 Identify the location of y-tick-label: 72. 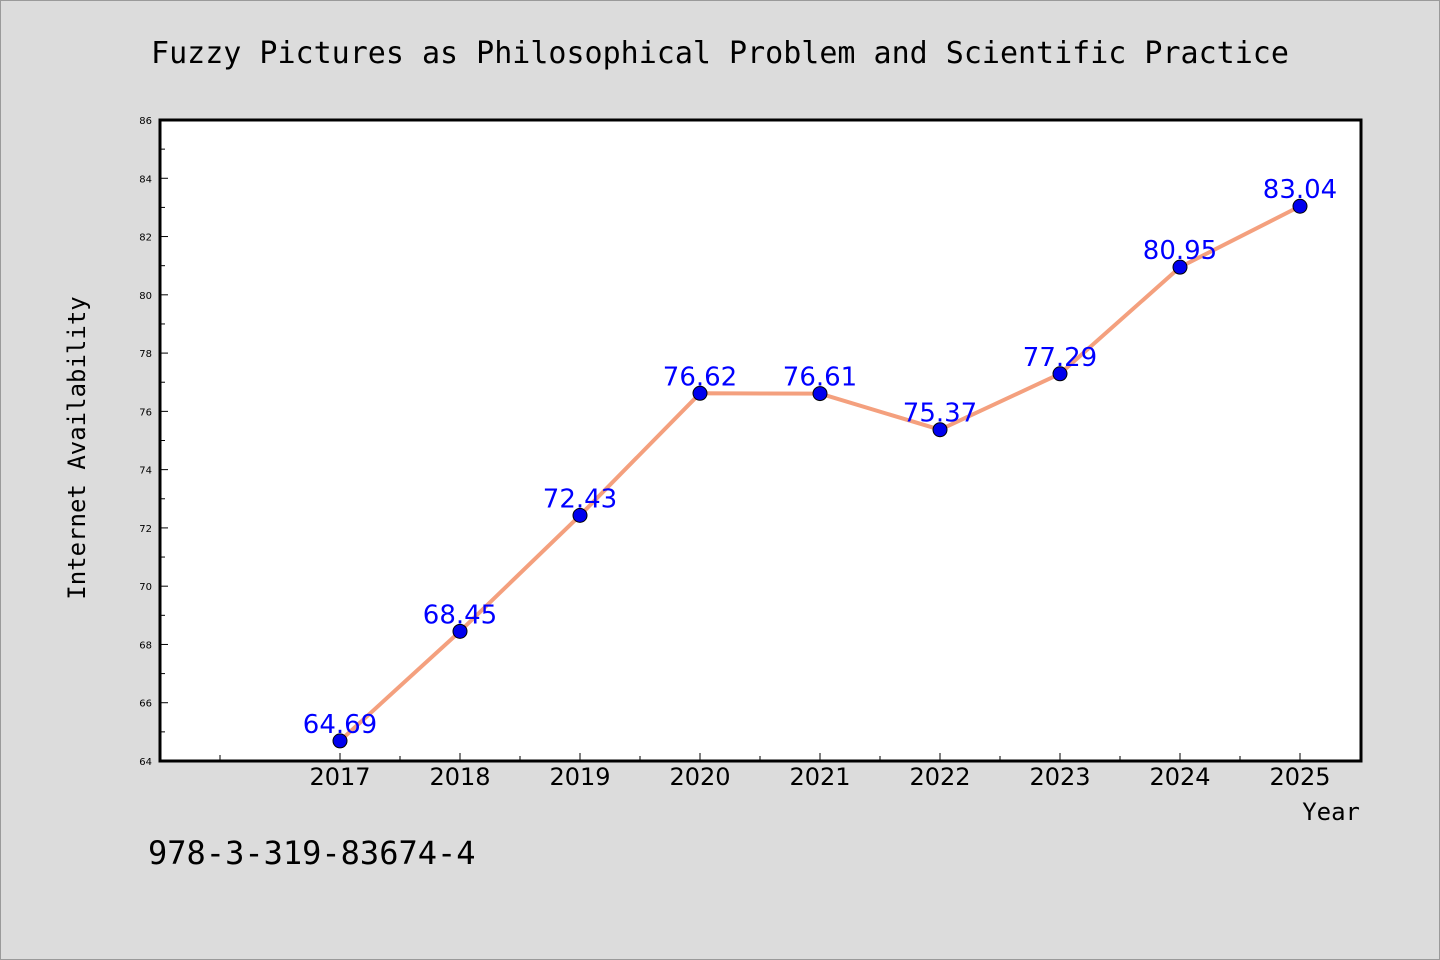
(145, 529).